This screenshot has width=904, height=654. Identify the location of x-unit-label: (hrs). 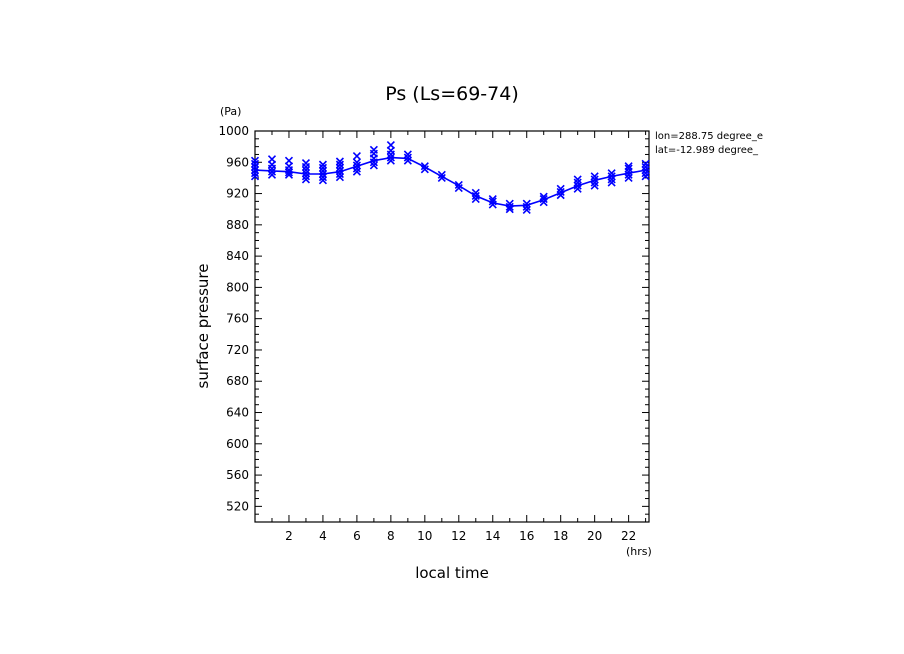
(639, 551).